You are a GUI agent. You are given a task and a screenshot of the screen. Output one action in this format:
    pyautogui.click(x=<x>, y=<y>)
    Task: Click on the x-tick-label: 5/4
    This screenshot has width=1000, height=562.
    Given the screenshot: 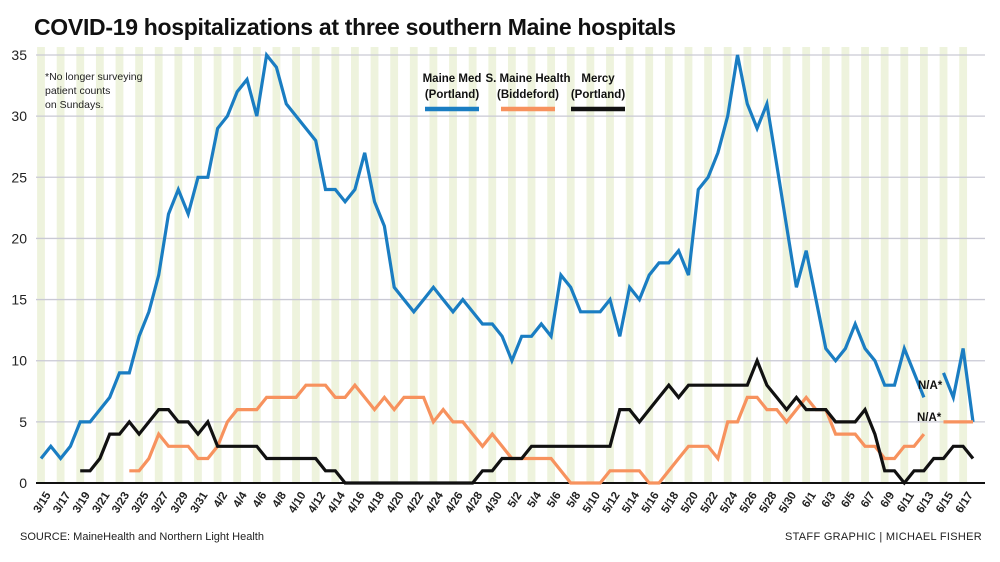 What is the action you would take?
    pyautogui.click(x=534, y=500)
    